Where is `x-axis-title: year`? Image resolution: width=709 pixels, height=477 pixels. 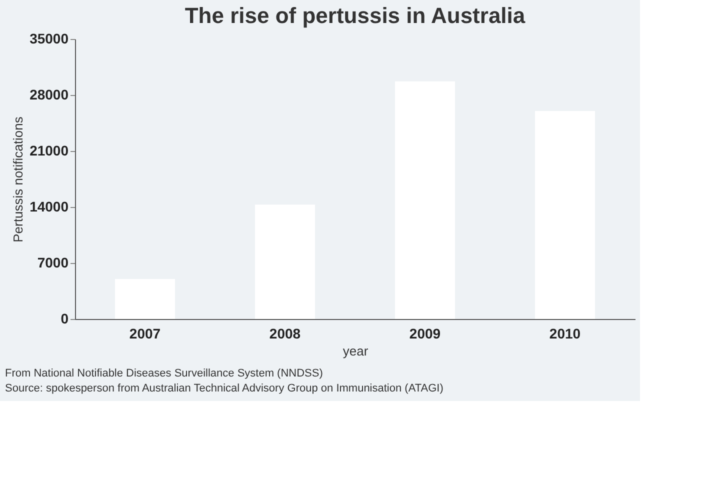 x-axis-title: year is located at coordinates (355, 351).